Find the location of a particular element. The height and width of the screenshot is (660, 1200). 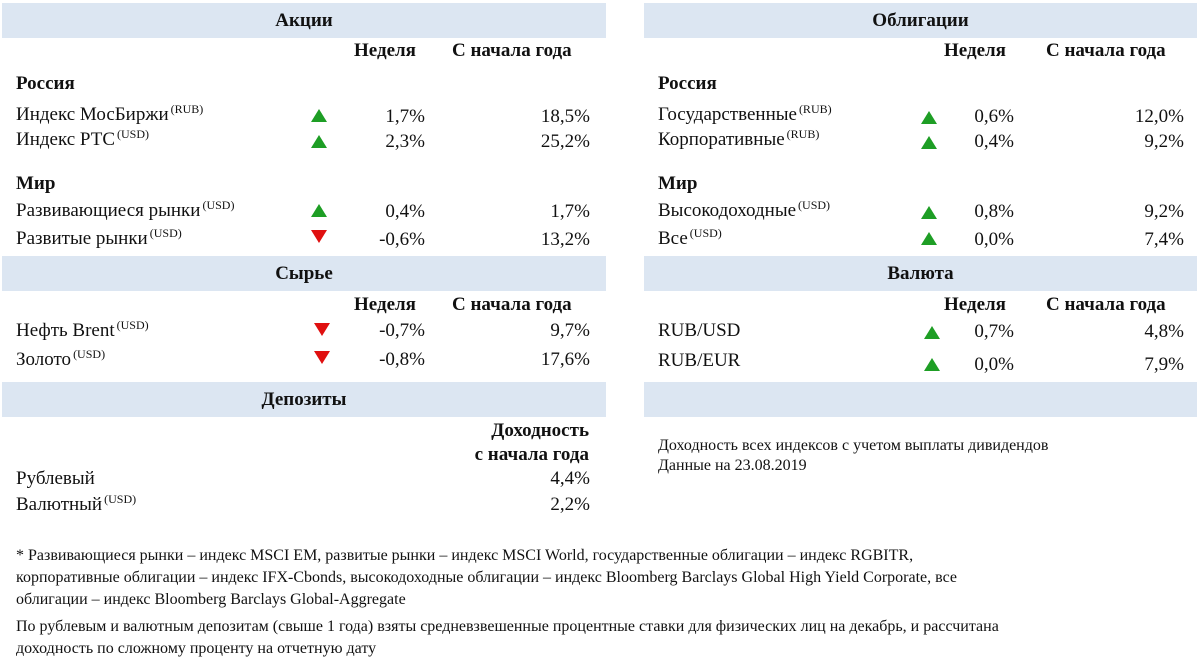

bonds-row-gov-ytd: 12,0% is located at coordinates (1159, 116).